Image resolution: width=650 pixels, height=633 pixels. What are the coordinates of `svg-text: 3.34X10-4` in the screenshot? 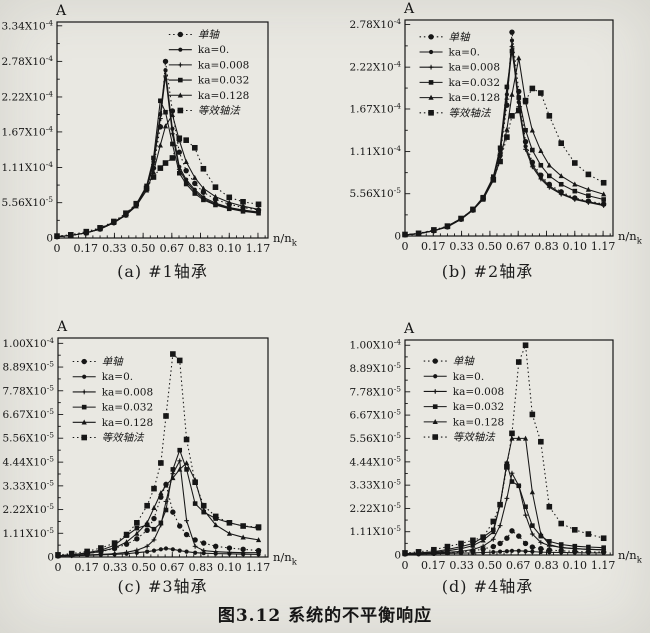 It's located at (27, 25).